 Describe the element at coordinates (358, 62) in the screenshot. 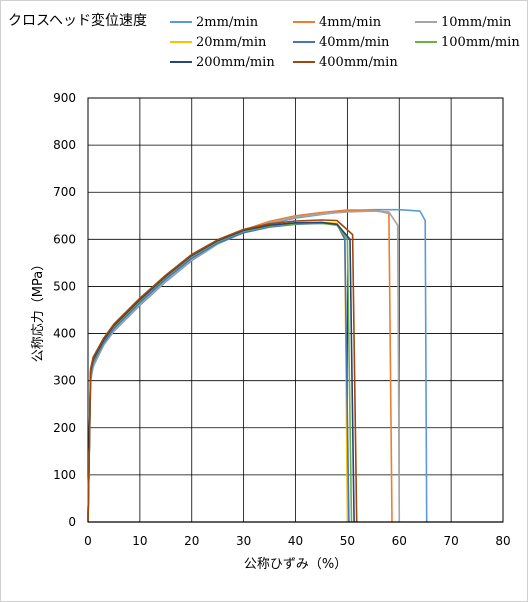

I see `legend-label: 400mm/min` at that location.